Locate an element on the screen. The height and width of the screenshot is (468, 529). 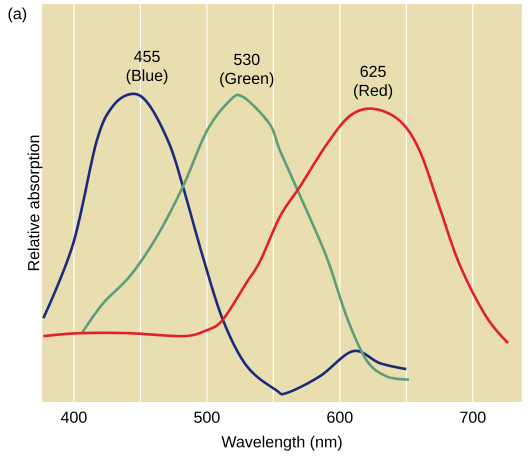
x-tick-label: 600 is located at coordinates (340, 417).